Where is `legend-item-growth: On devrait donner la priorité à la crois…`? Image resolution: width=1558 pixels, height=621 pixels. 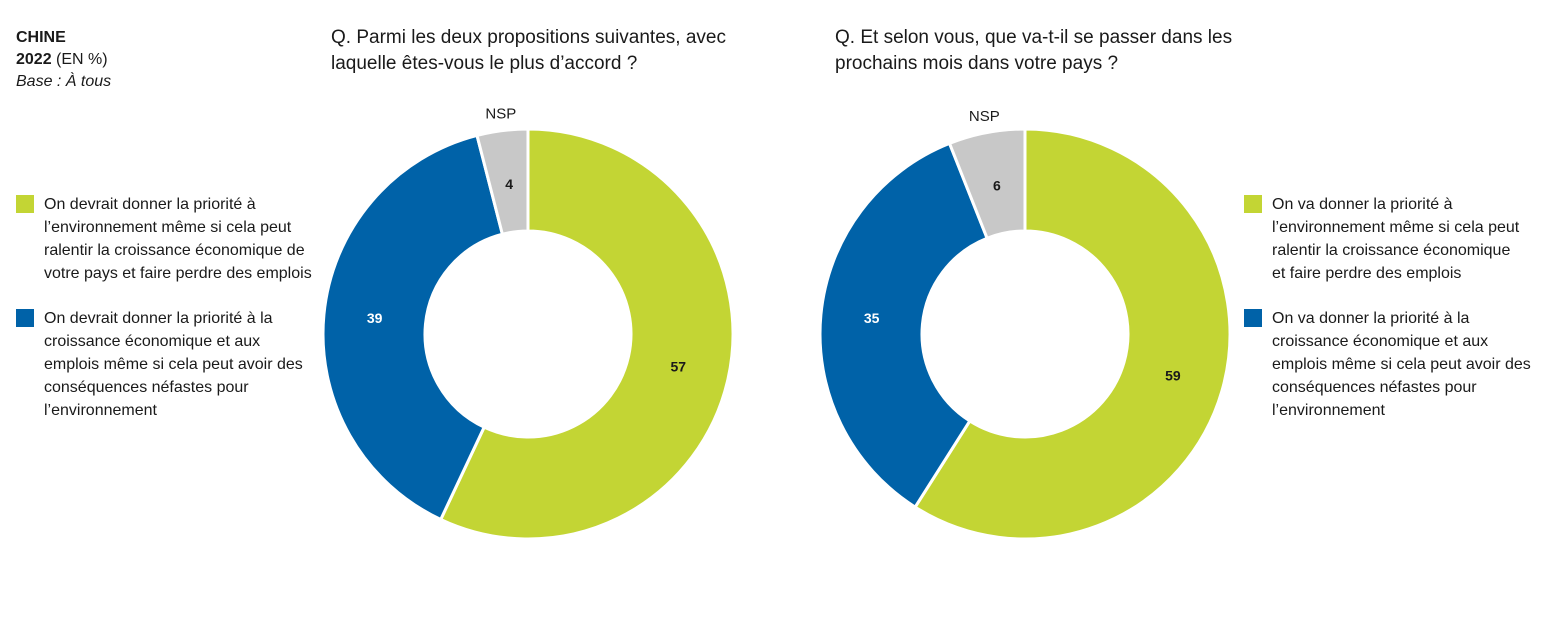
legend-item-growth: On devrait donner la priorité à la crois… is located at coordinates (165, 364).